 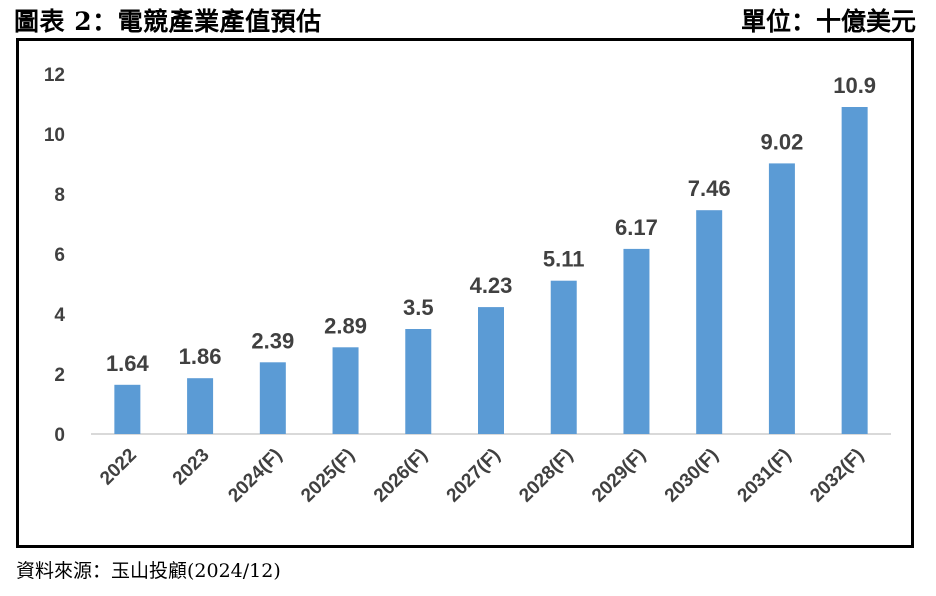 I want to click on category-label: 2028(F), so click(x=546, y=476).